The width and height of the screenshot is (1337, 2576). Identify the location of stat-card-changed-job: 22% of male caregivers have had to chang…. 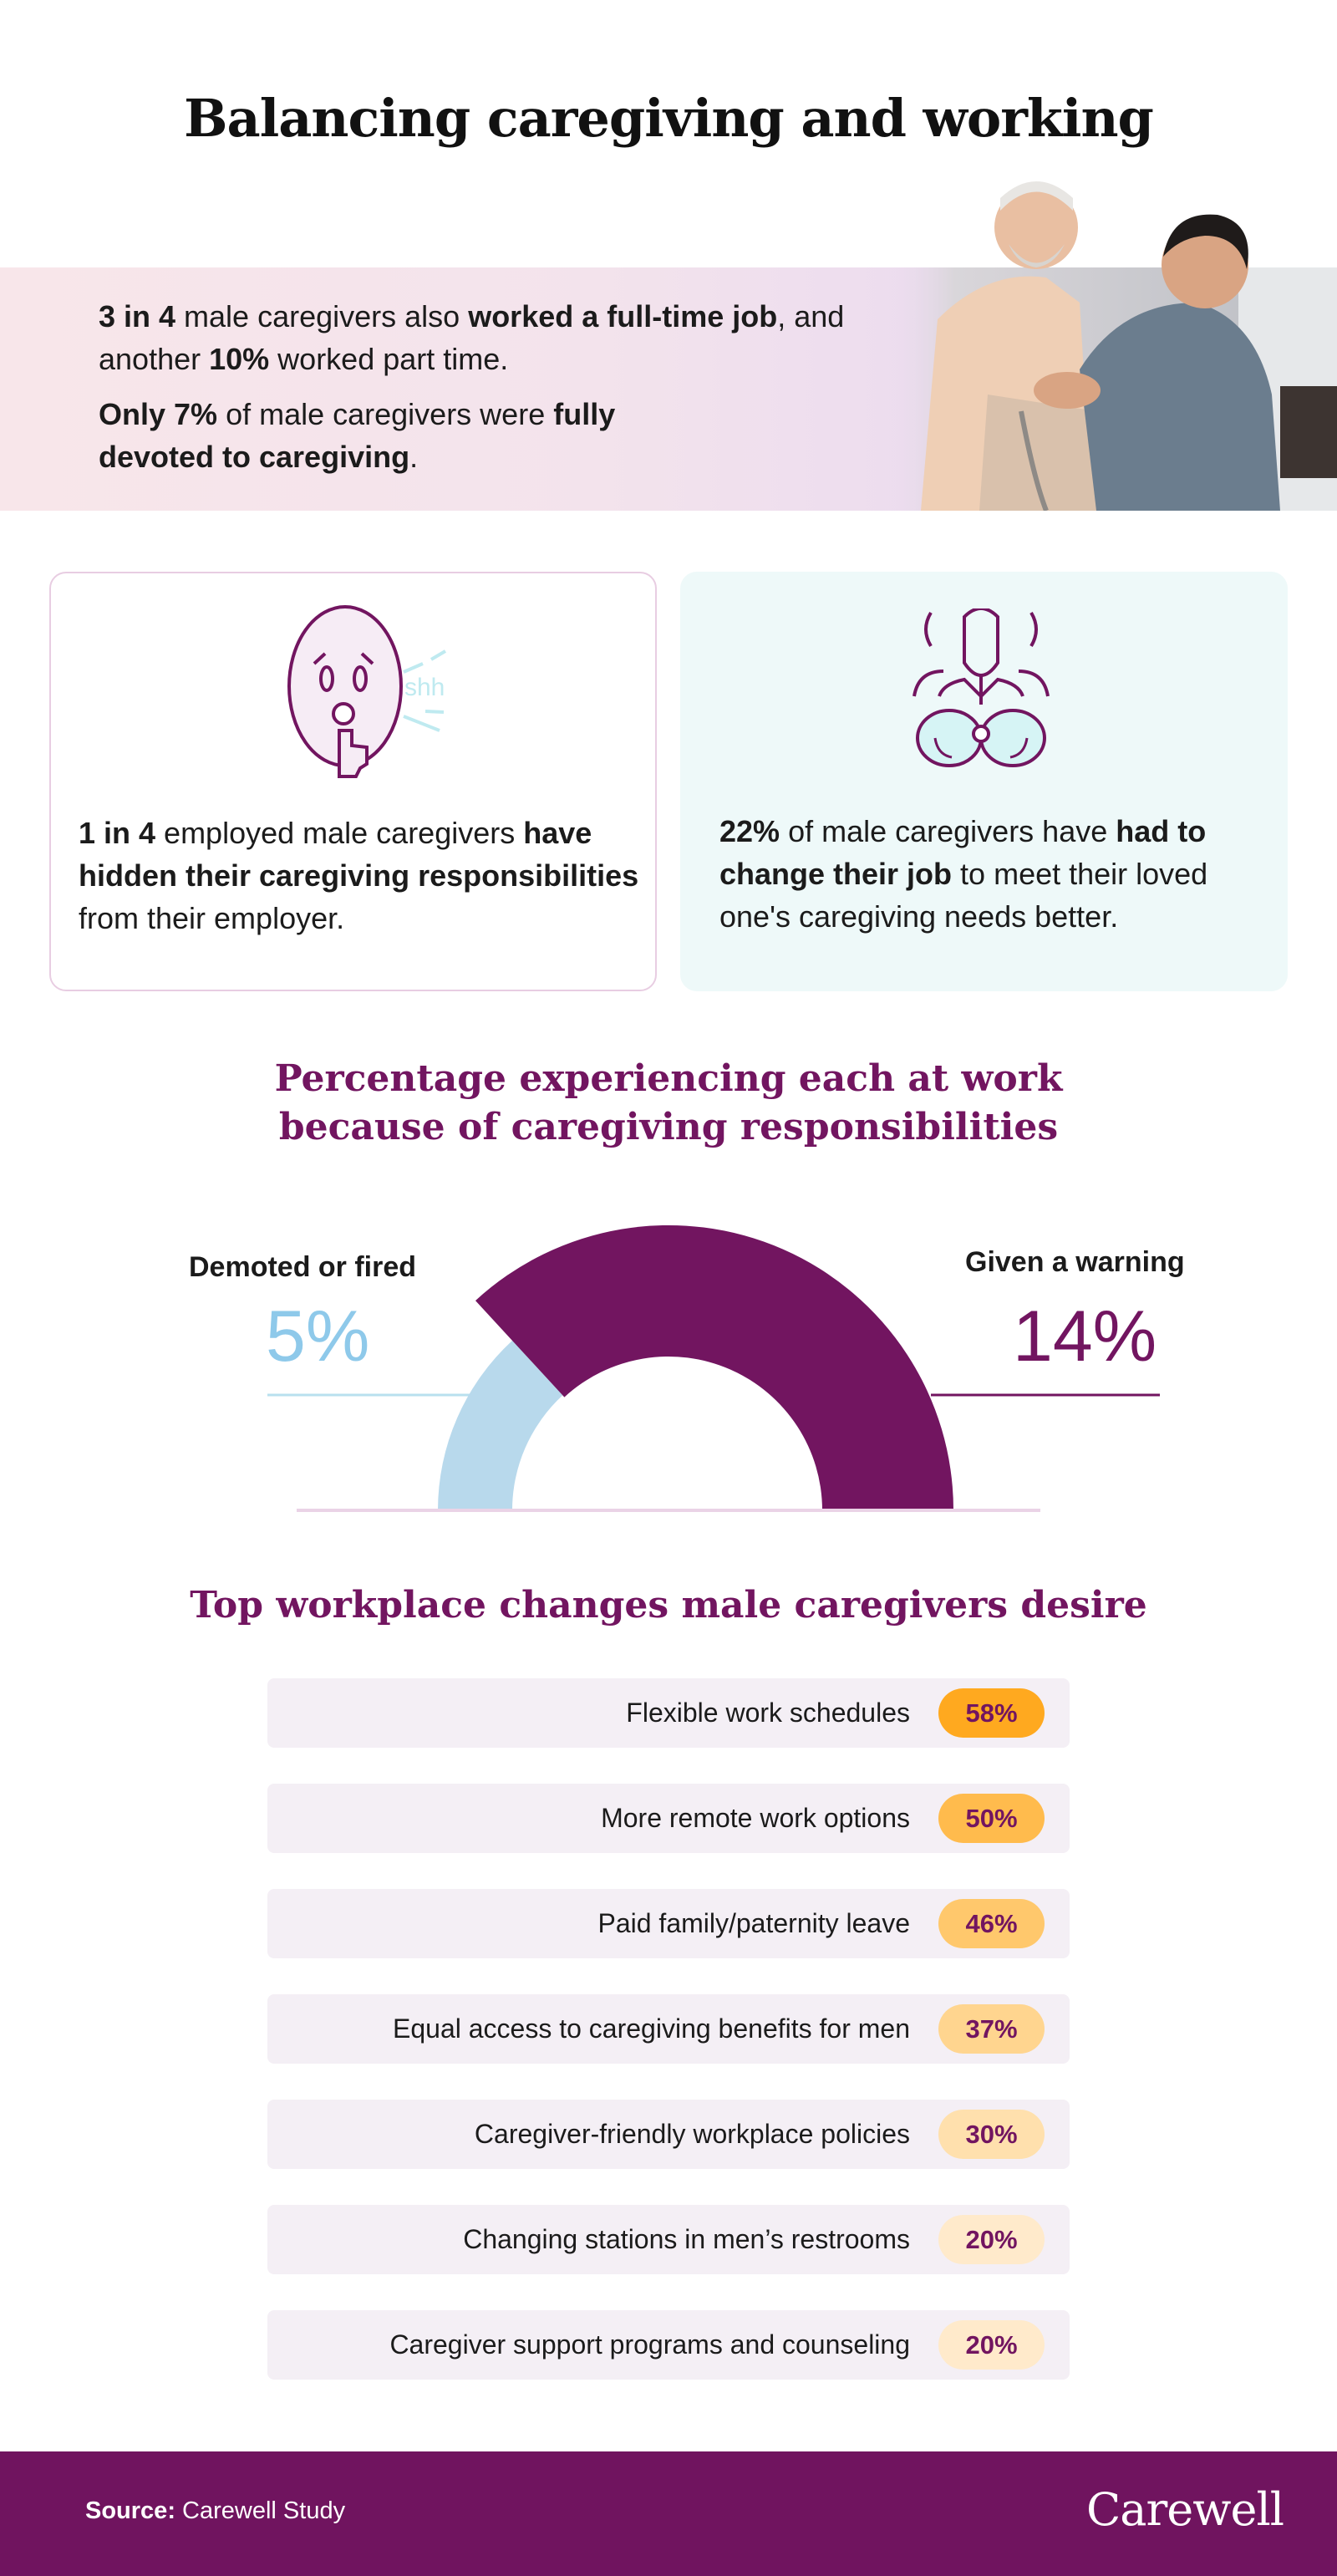
(984, 781).